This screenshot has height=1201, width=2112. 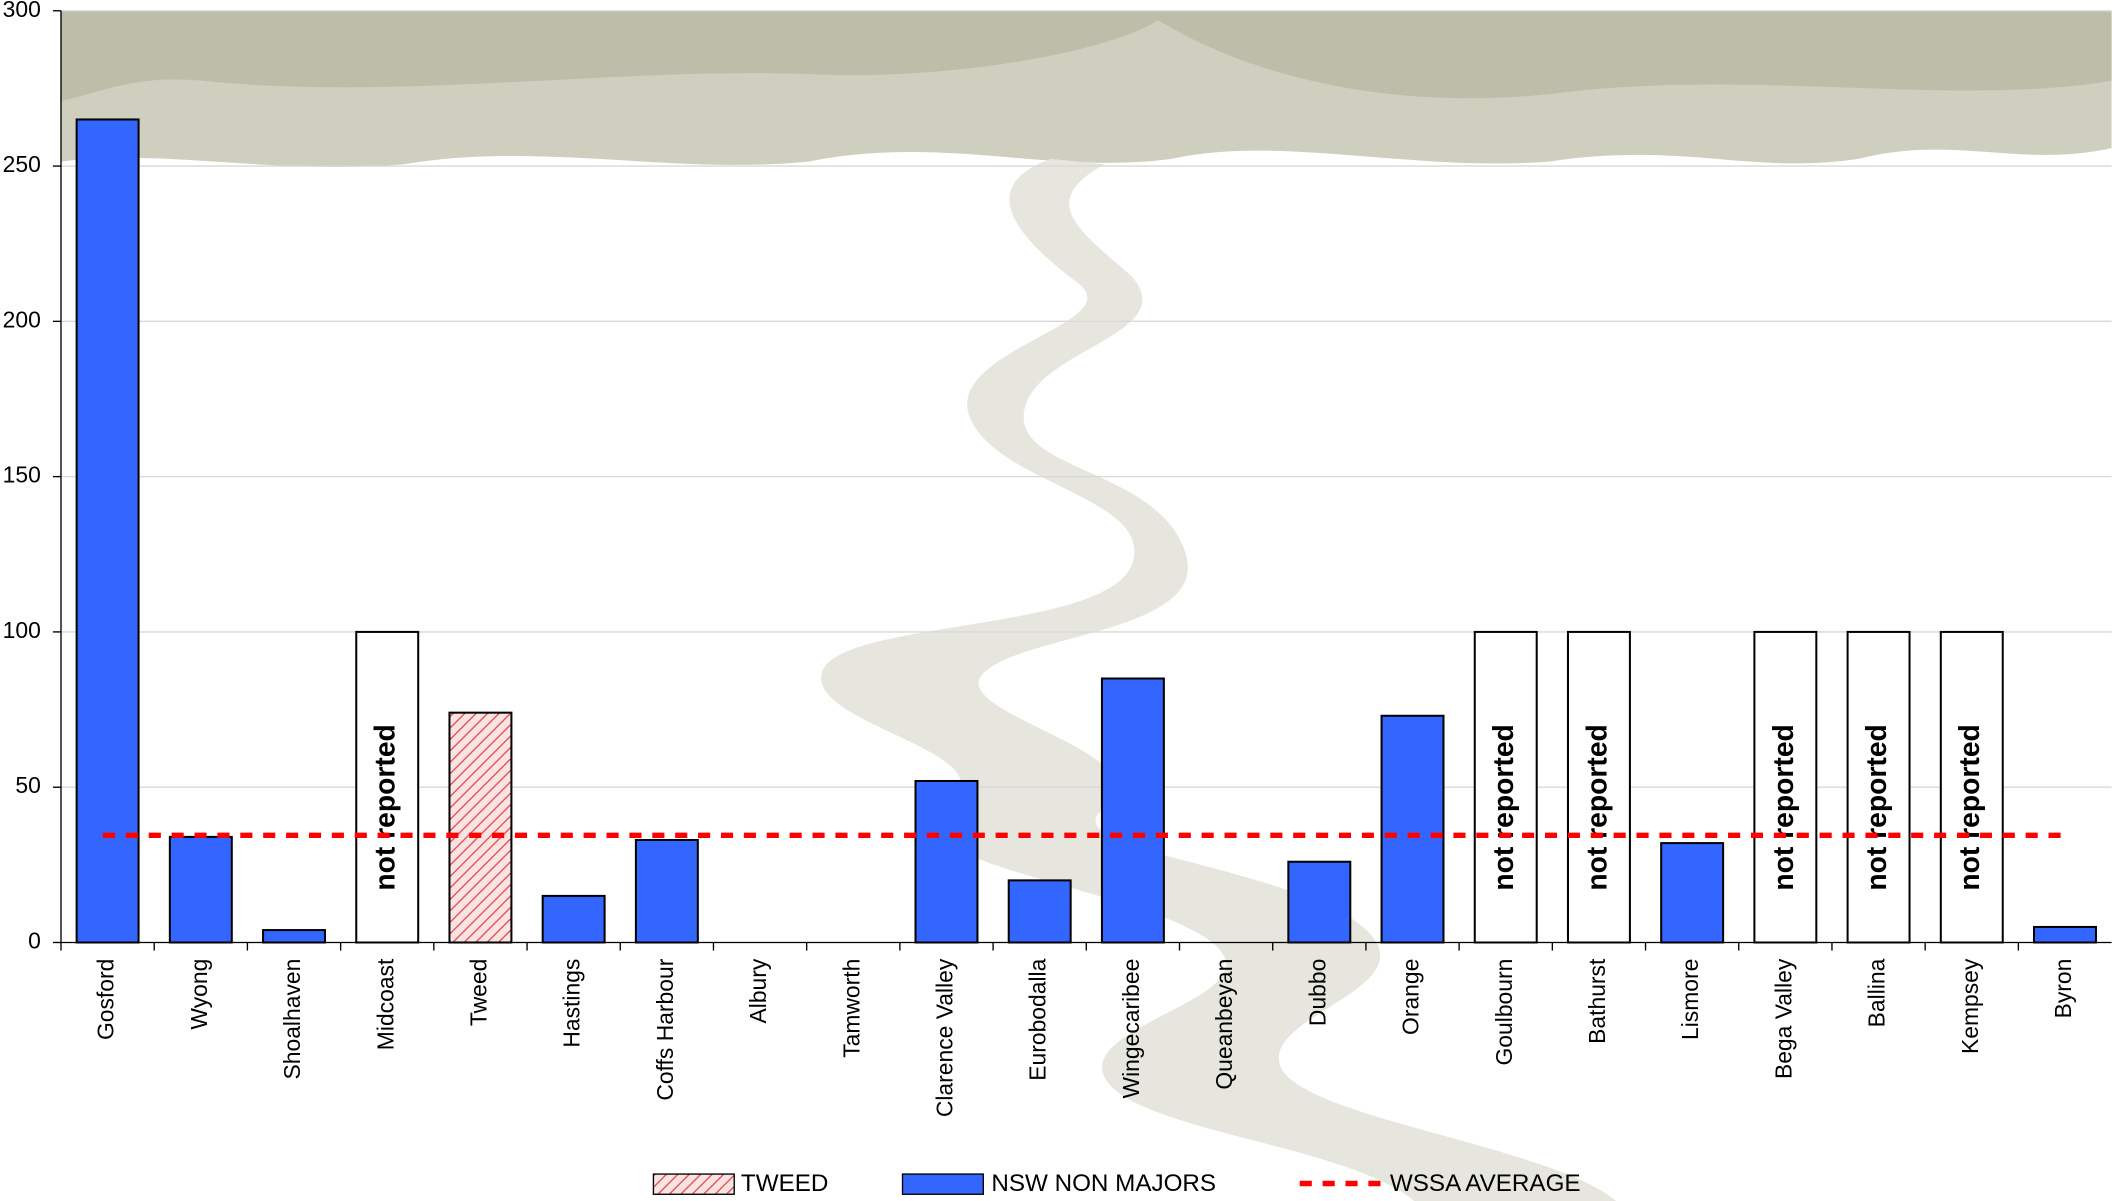 I want to click on x-tick-label: Coffs Harbour, so click(x=665, y=1029).